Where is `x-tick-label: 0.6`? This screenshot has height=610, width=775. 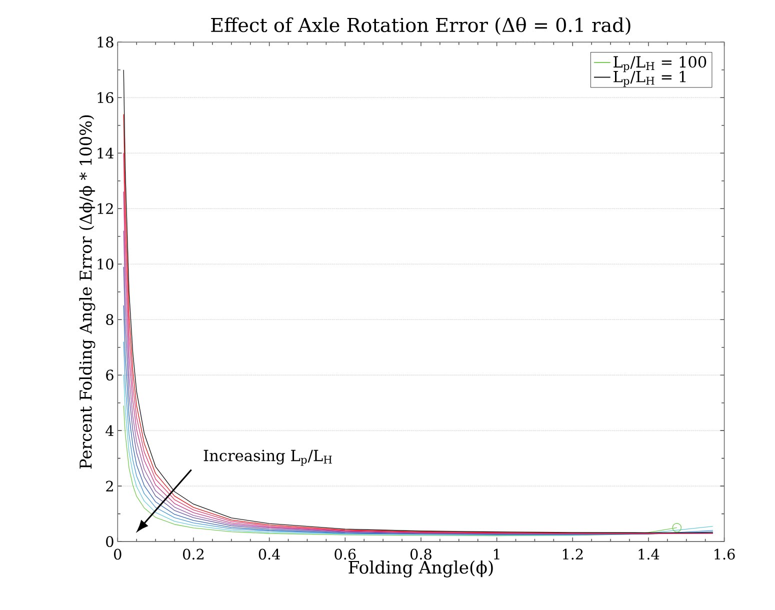
x-tick-label: 0.6 is located at coordinates (345, 554).